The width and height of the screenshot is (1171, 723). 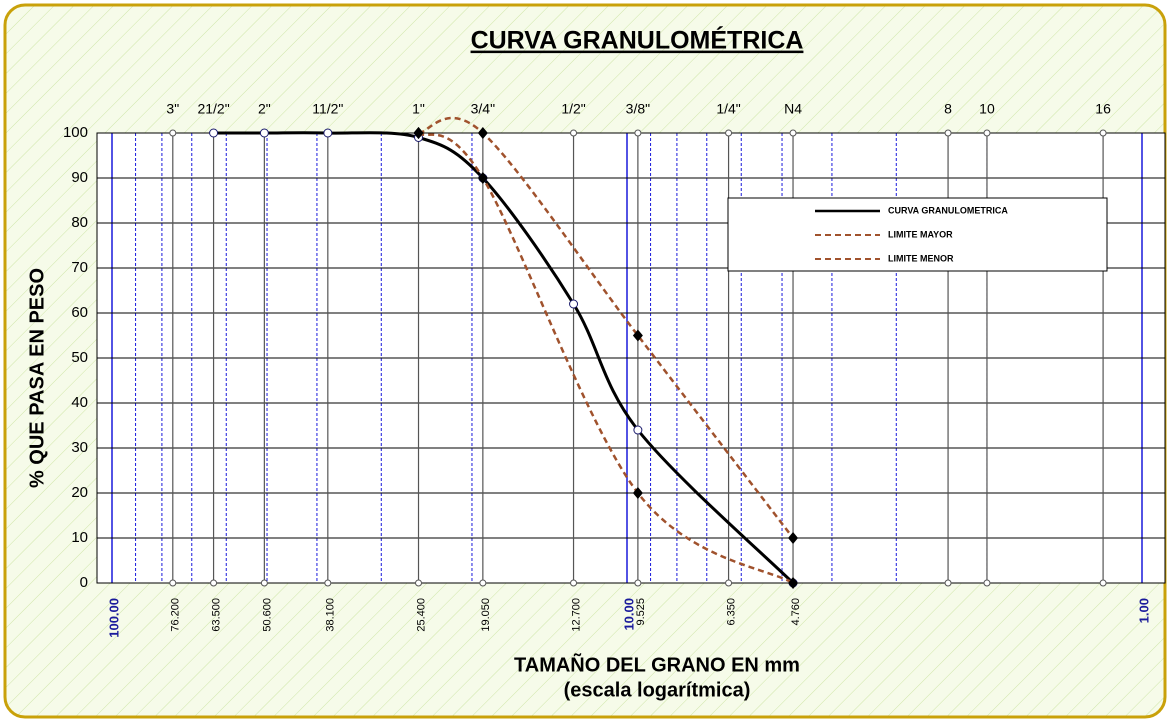 I want to click on y-tick-label: 100, so click(x=75, y=132).